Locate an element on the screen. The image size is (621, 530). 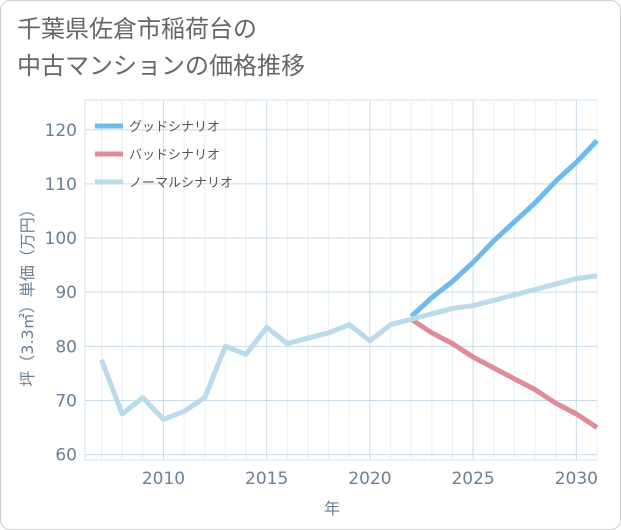
x-tick-label: 2030 is located at coordinates (576, 479).